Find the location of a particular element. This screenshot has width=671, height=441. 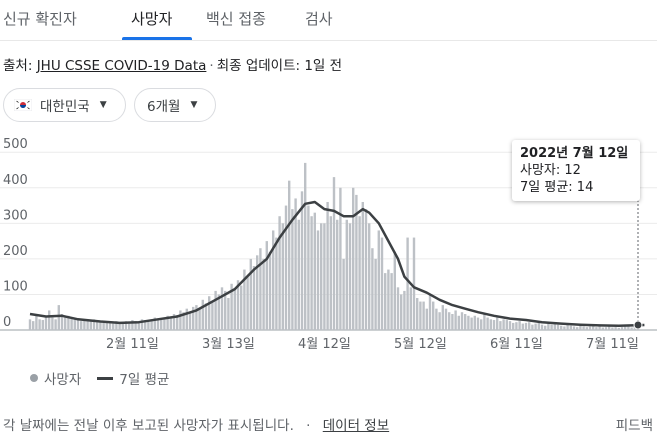

legend-bar-marker is located at coordinates (34, 378).